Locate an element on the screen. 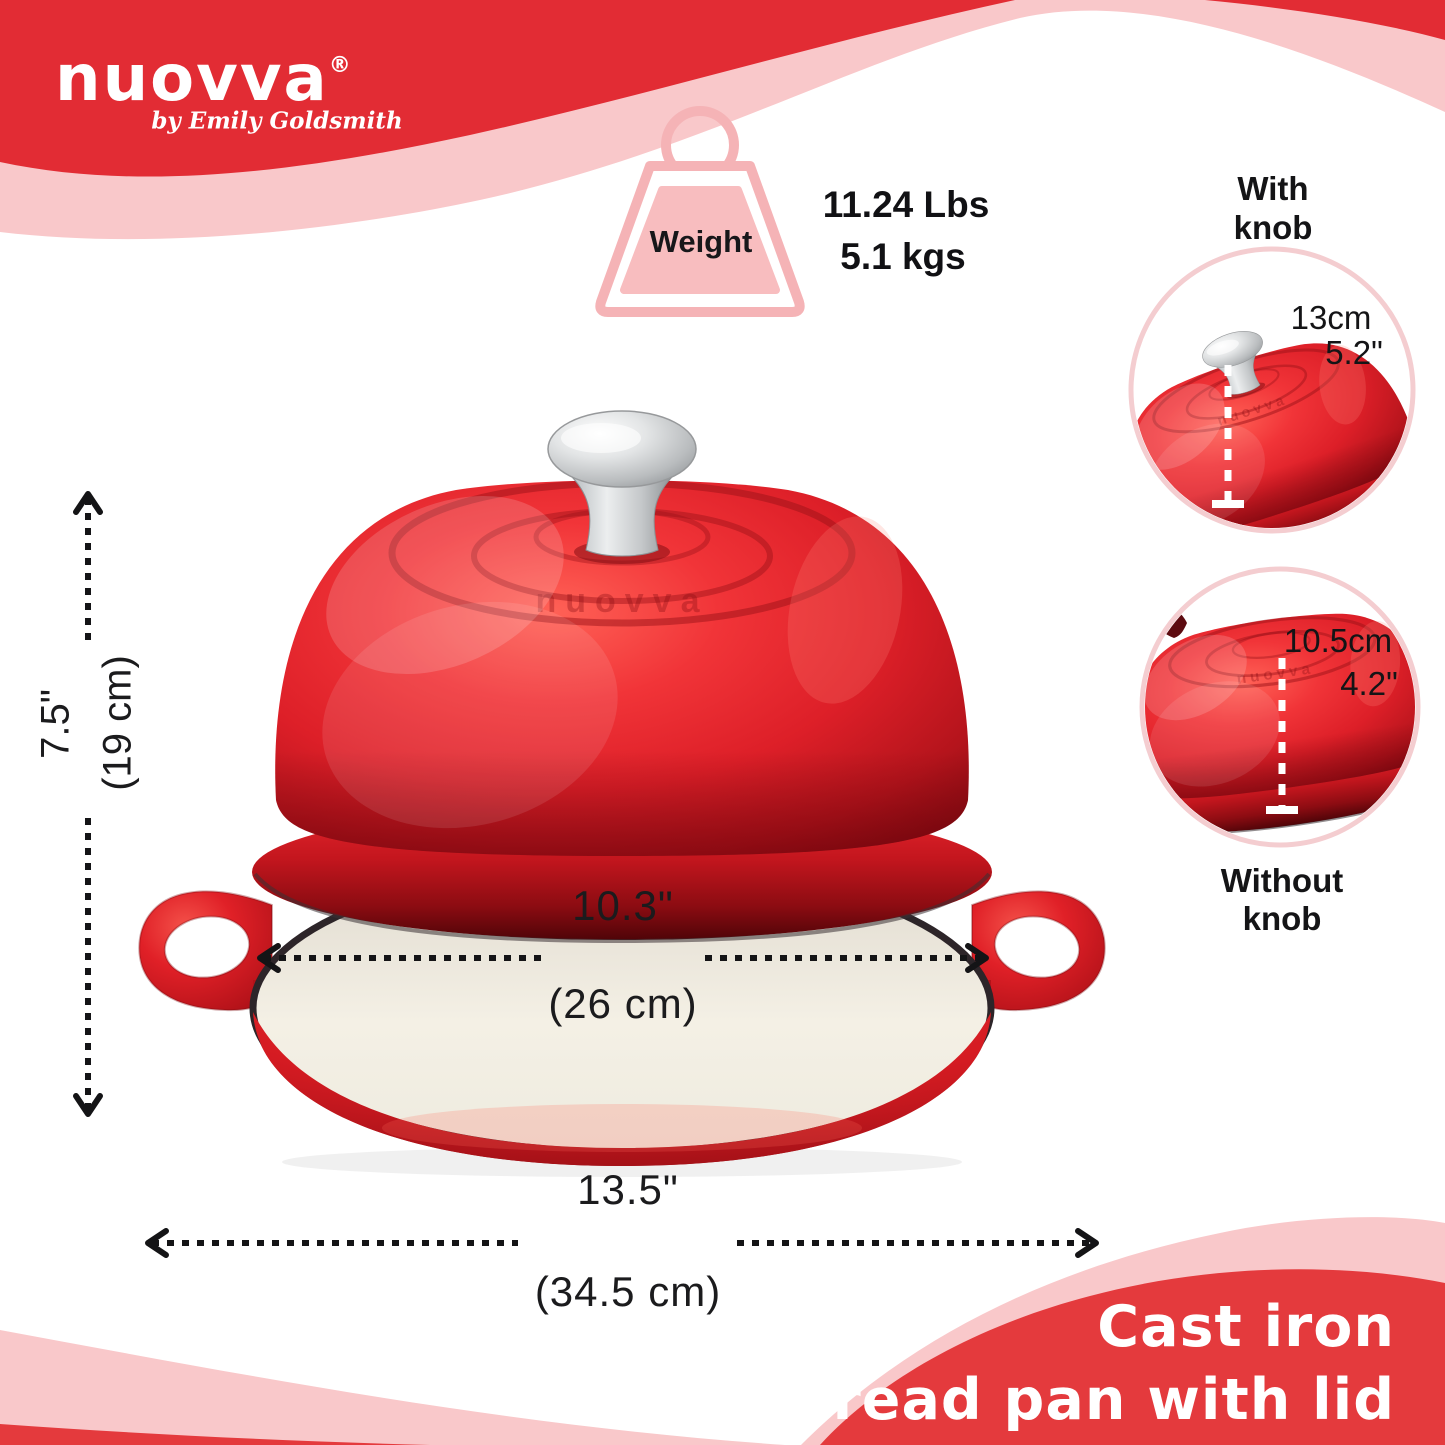 This screenshot has height=1445, width=1445. inset-1-metric-value: 13cm is located at coordinates (1331, 317).